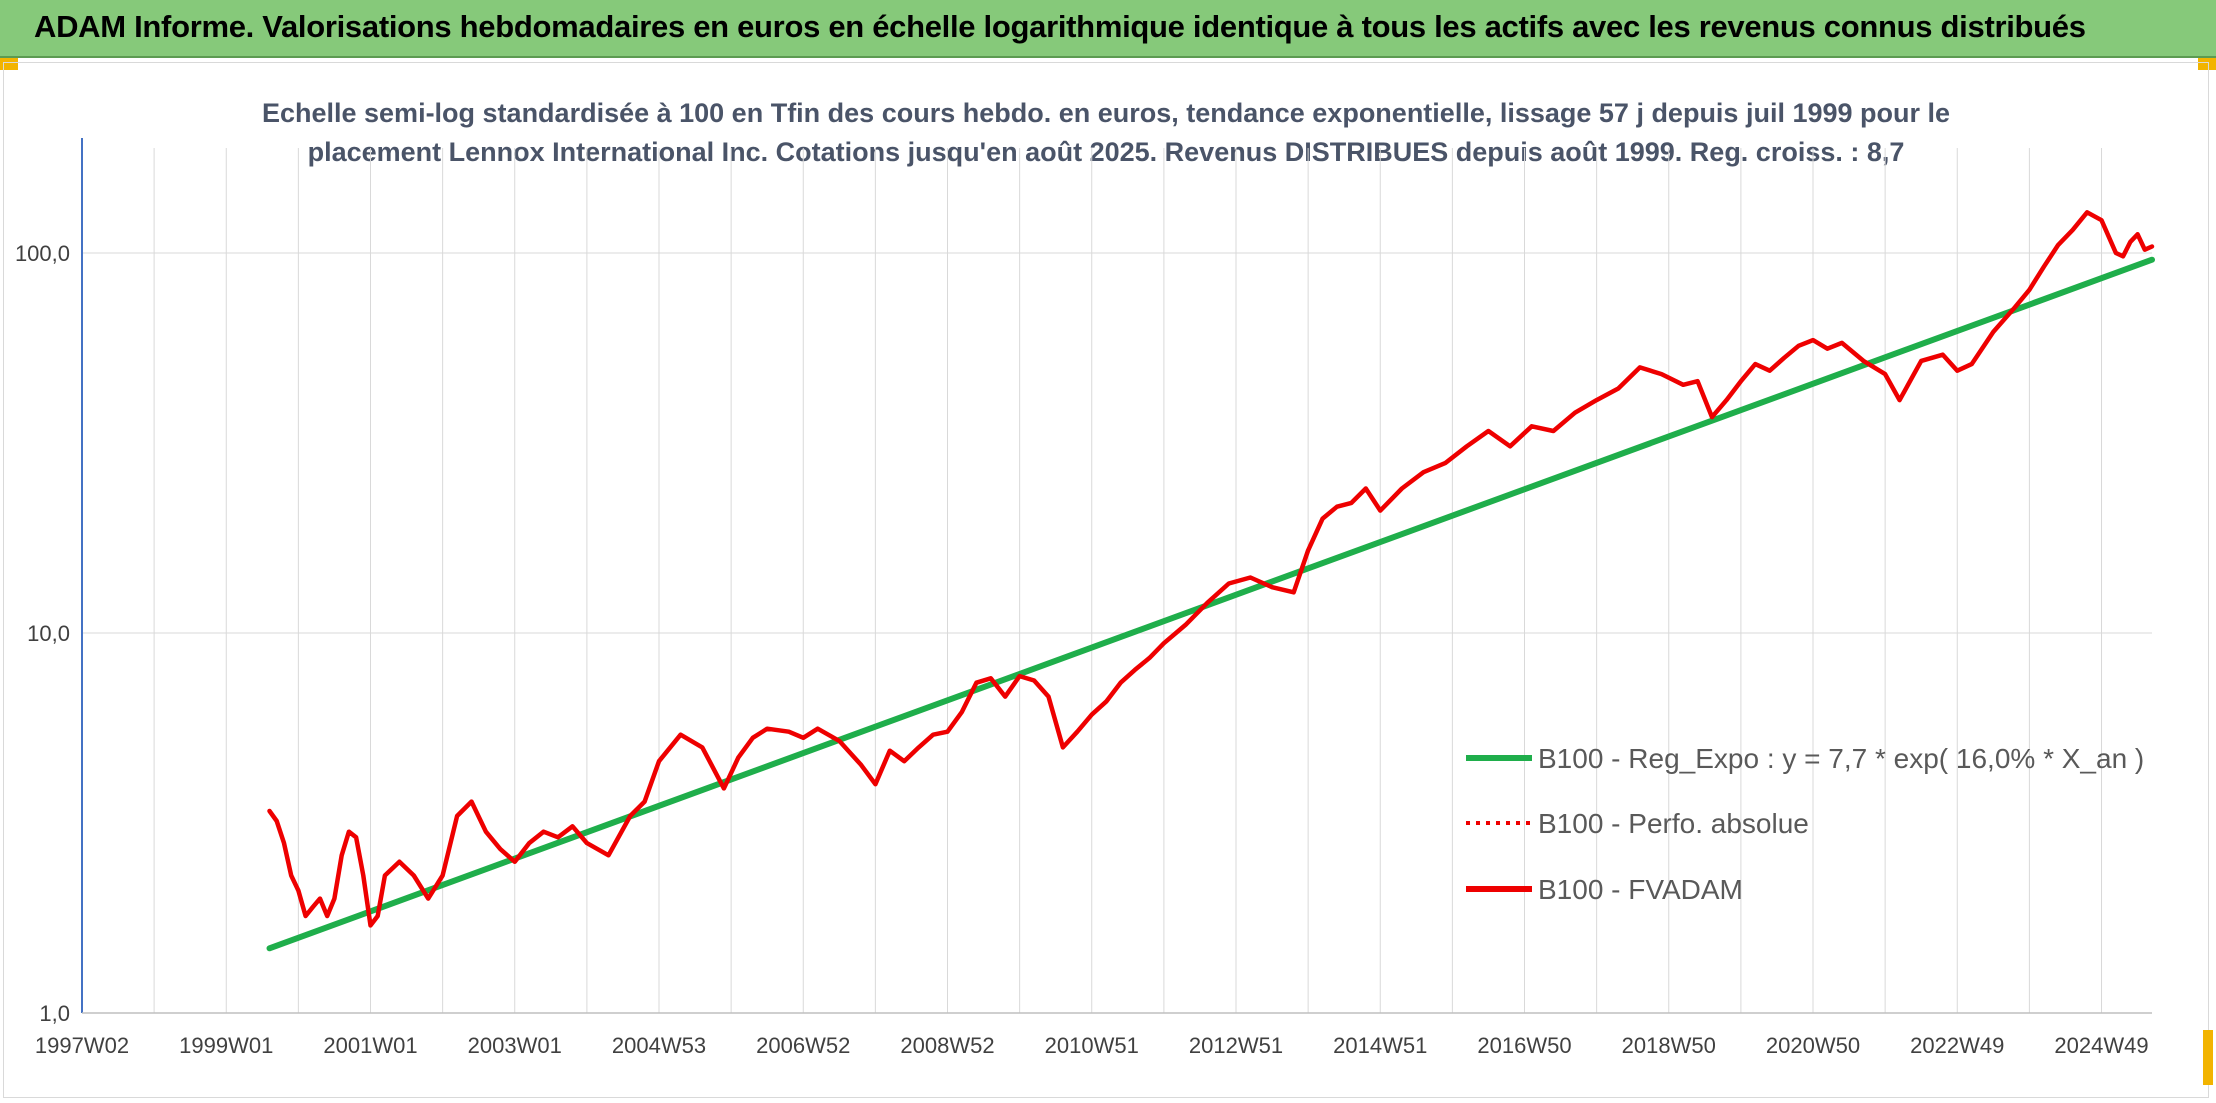  Describe the element at coordinates (803, 1045) in the screenshot. I see `x-tick-label: 2006W52` at that location.